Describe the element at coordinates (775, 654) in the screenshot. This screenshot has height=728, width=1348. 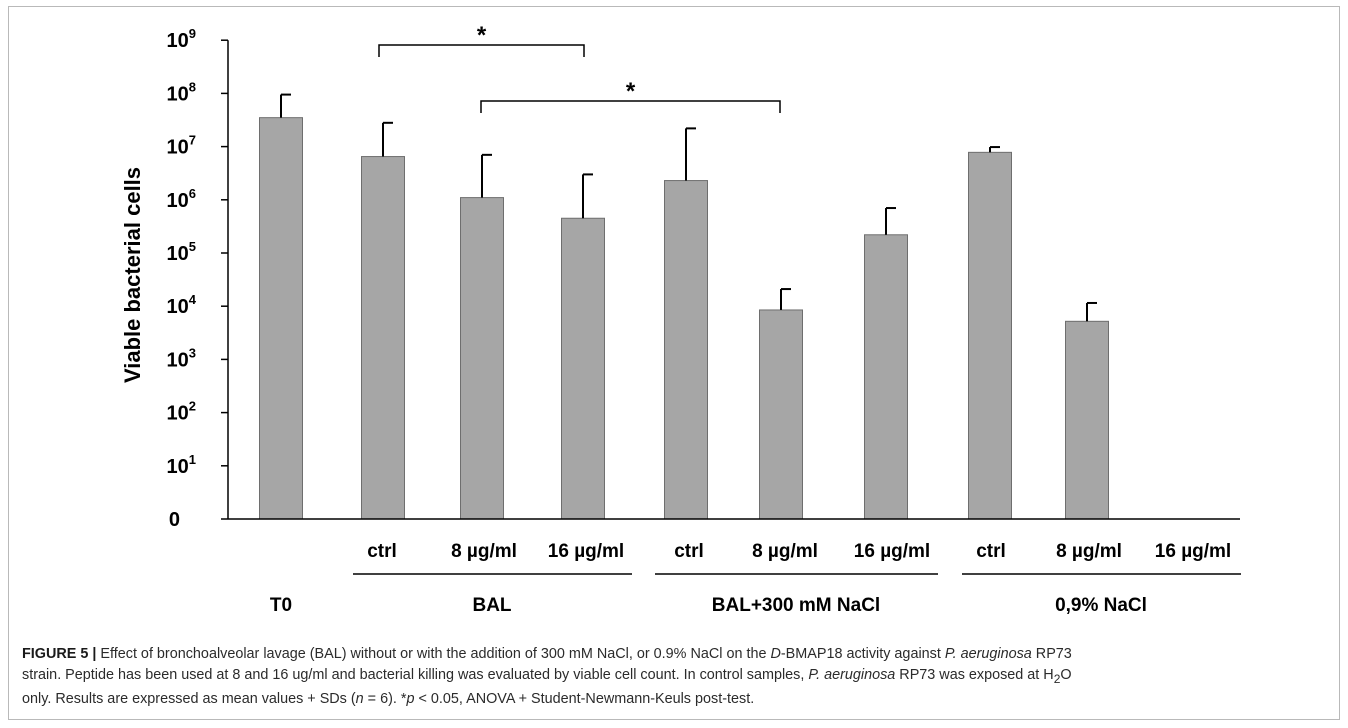
I see `caption-text: D` at that location.